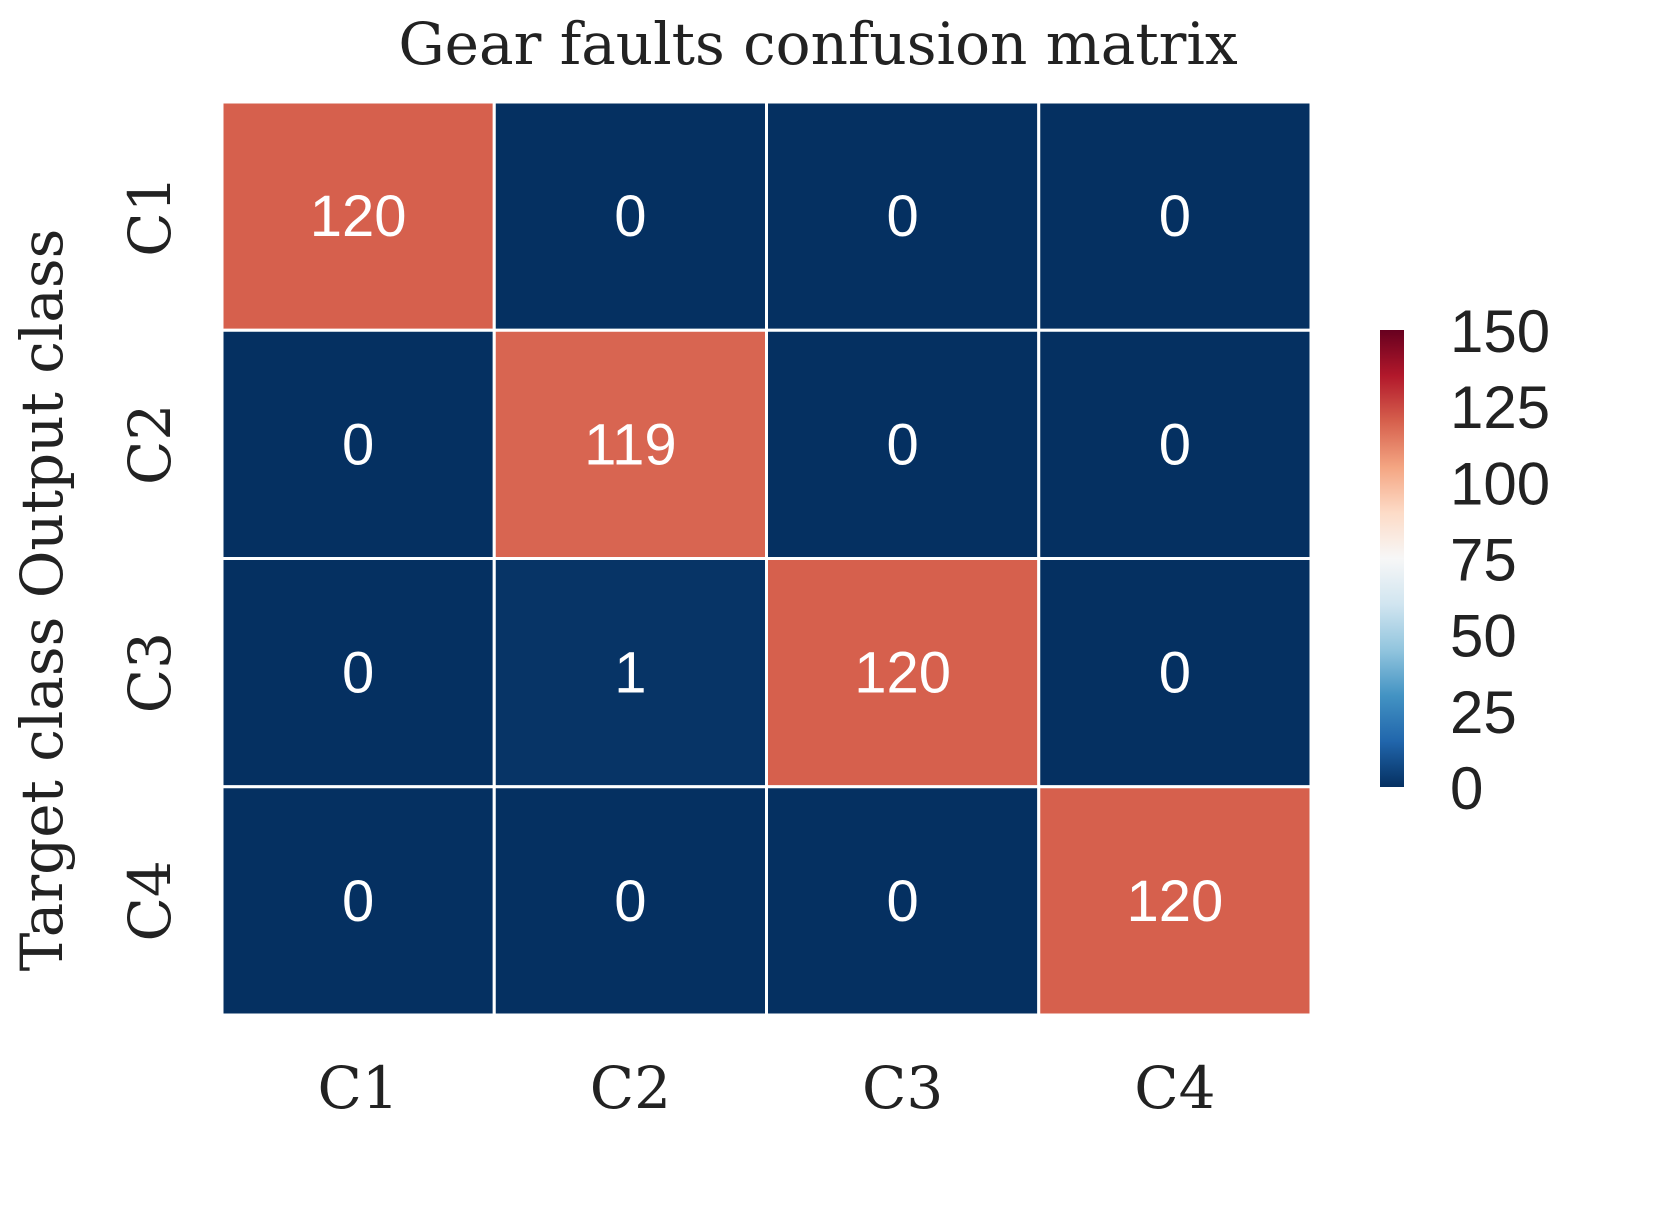 Image resolution: width=1671 pixels, height=1208 pixels. I want to click on x-tick-label: C4, so click(1174, 1088).